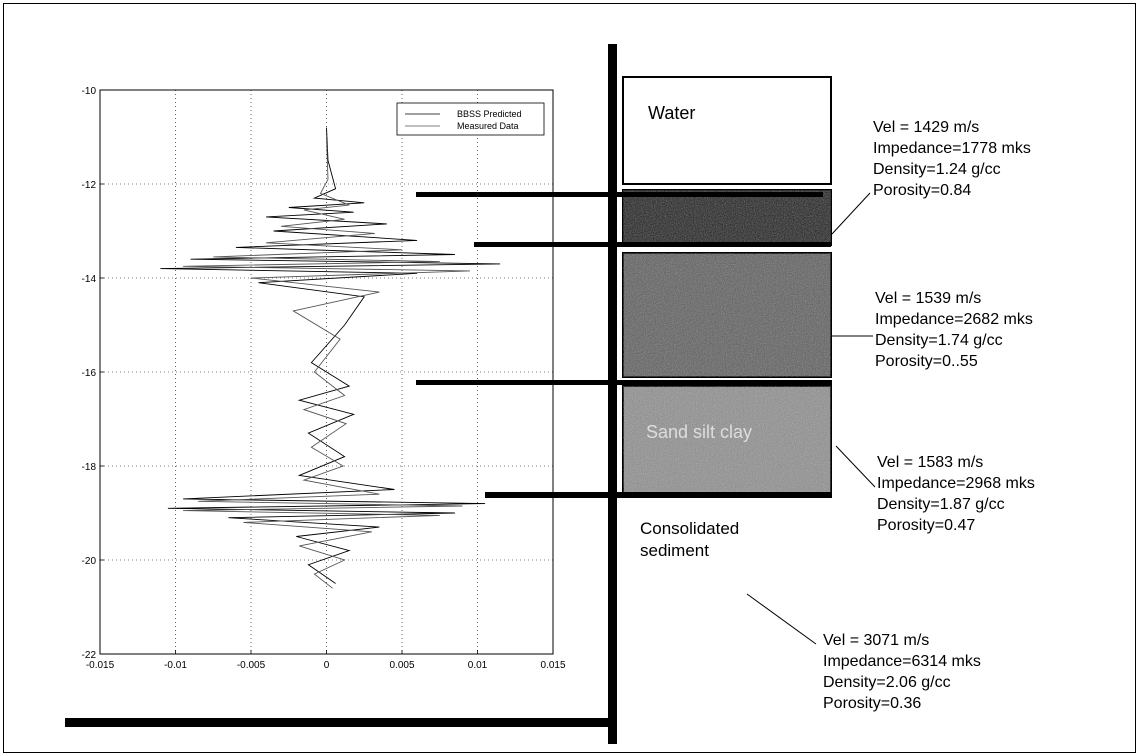 The width and height of the screenshot is (1139, 756). I want to click on legend-label-bbss: BBSS Predicted, so click(489, 114).